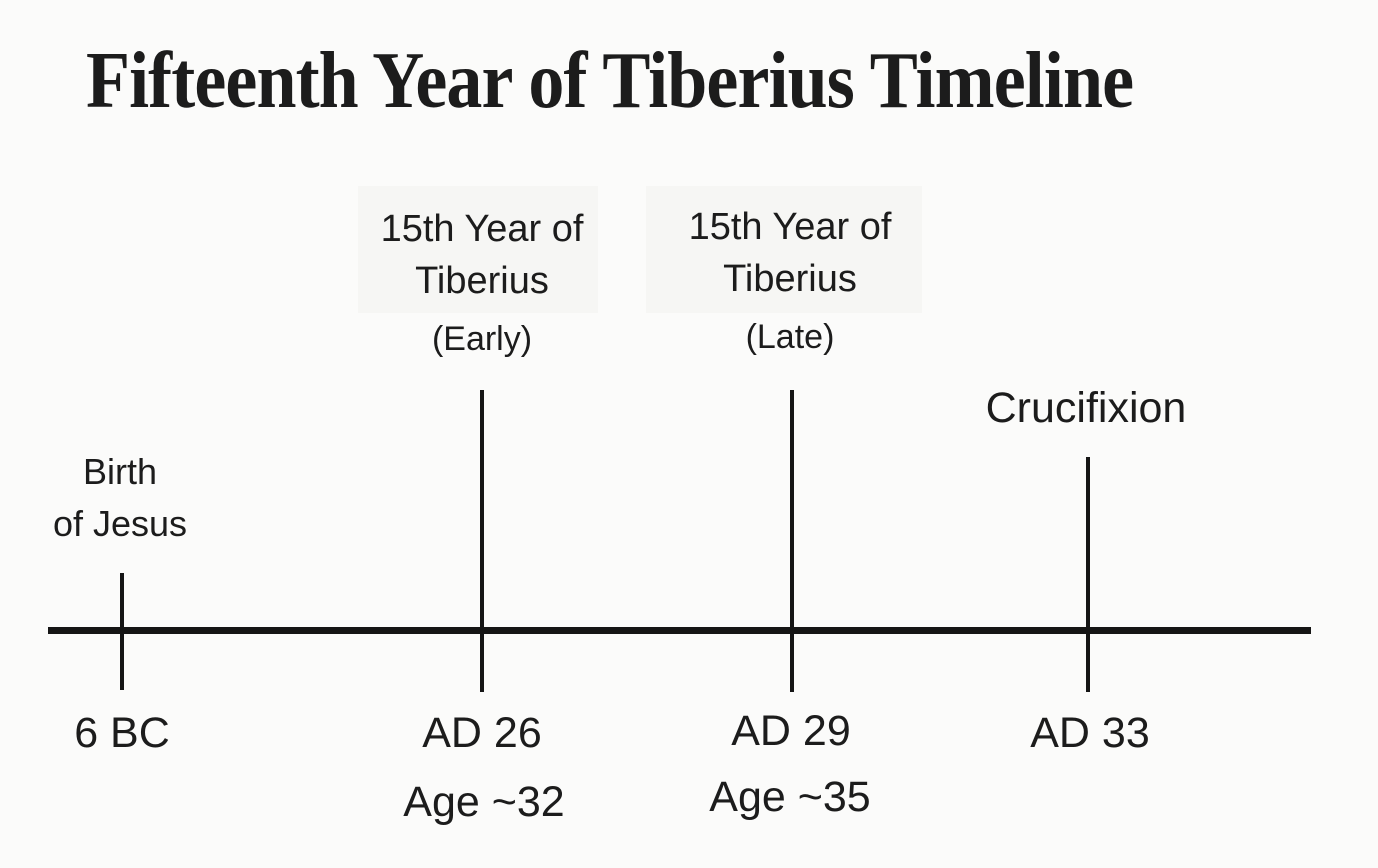  What do you see at coordinates (1088, 574) in the screenshot?
I see `event-tick-crucifixion` at bounding box center [1088, 574].